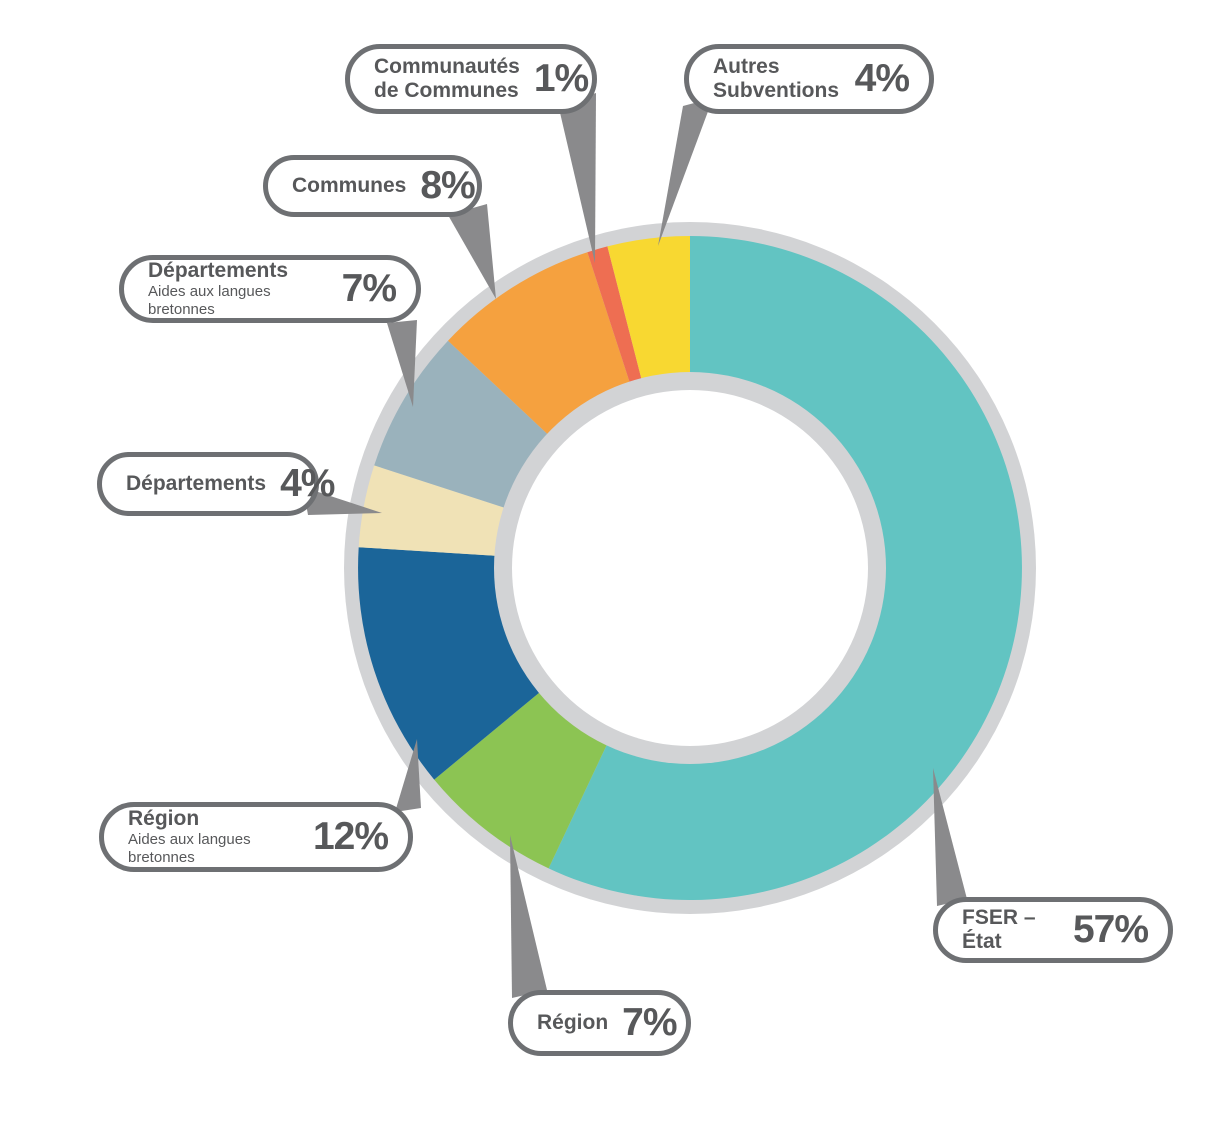  I want to click on bubble-label-line2: de Communes, so click(446, 90).